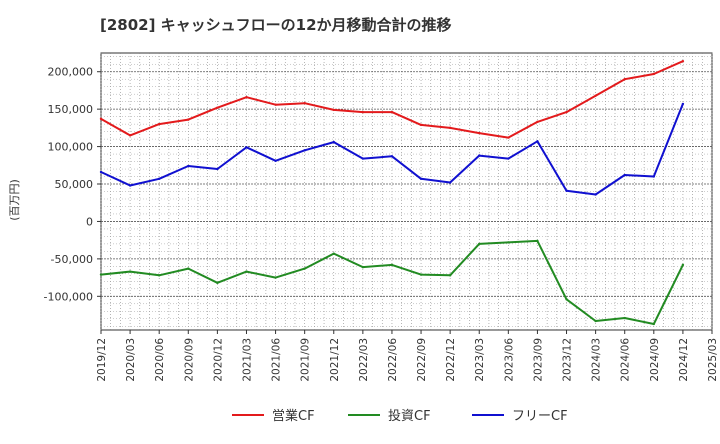 Image resolution: width=720 pixels, height=444 pixels. Describe the element at coordinates (538, 360) in the screenshot. I see `x-tick-label: 2023/09` at that location.